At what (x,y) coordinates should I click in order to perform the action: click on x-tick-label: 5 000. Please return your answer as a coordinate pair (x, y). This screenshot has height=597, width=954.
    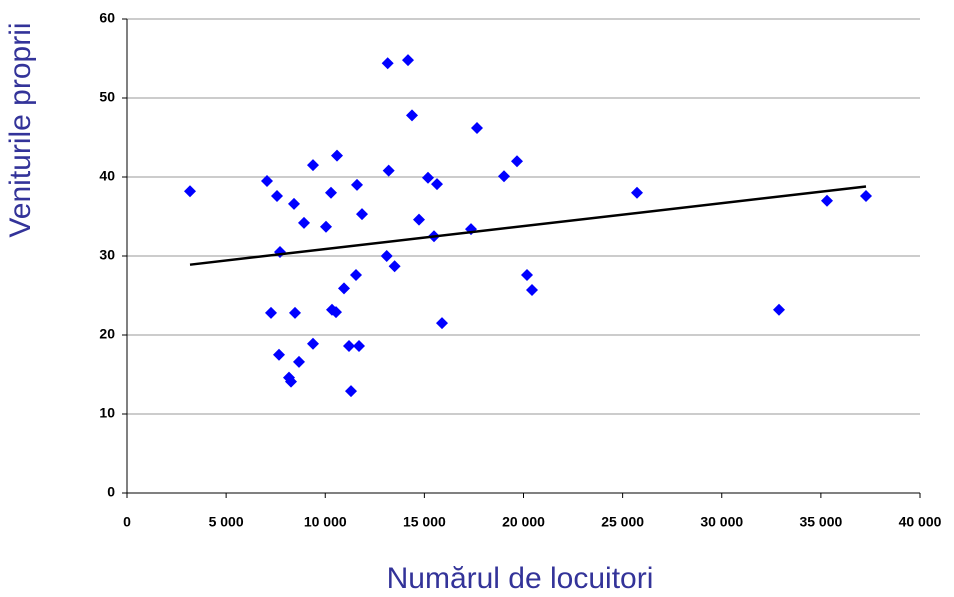
    Looking at the image, I should click on (226, 522).